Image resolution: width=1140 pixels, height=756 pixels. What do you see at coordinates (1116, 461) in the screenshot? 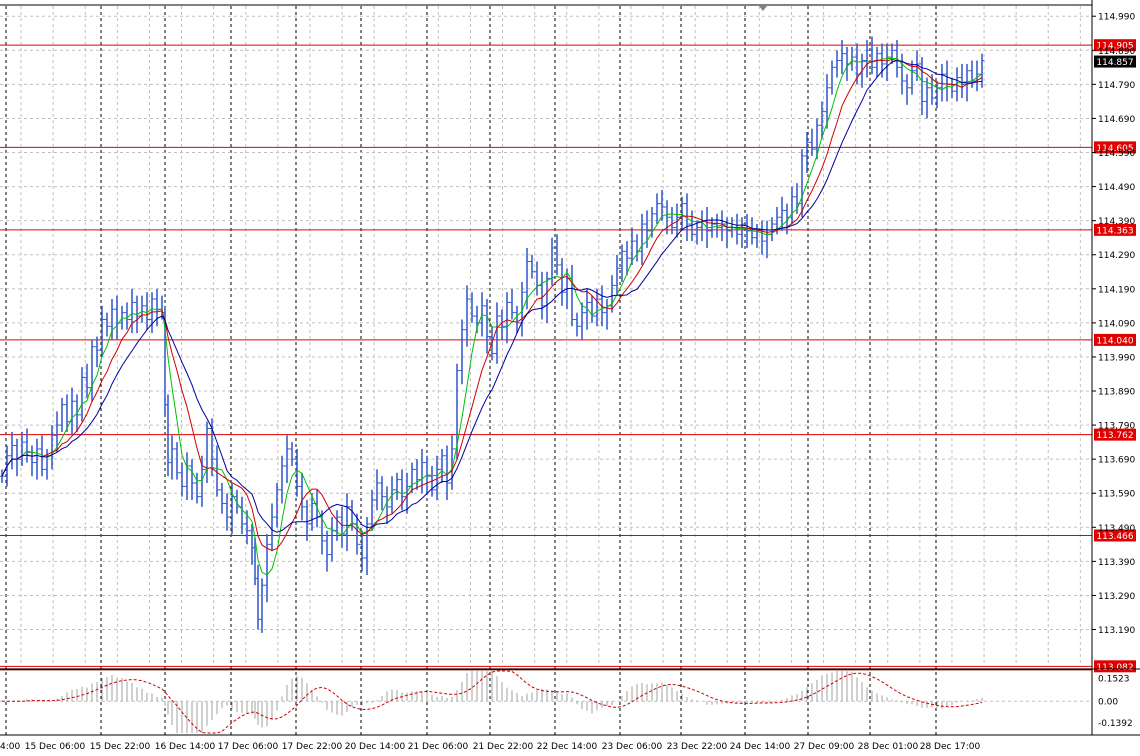
I see `price-tick-label: 113.690` at bounding box center [1116, 461].